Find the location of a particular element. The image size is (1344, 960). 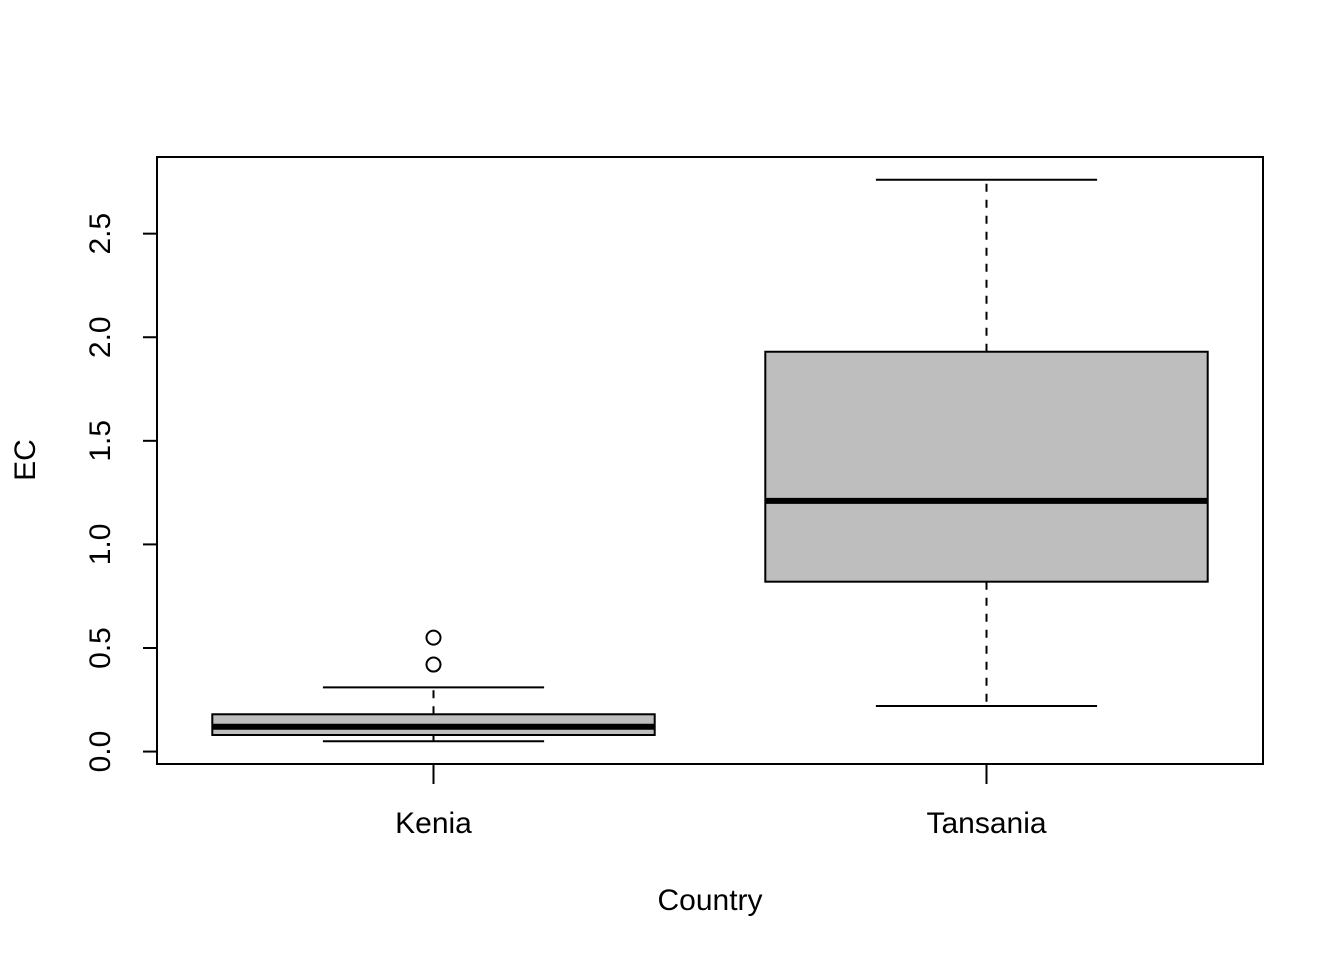

y-tick-label: 0.5 is located at coordinates (100, 648).